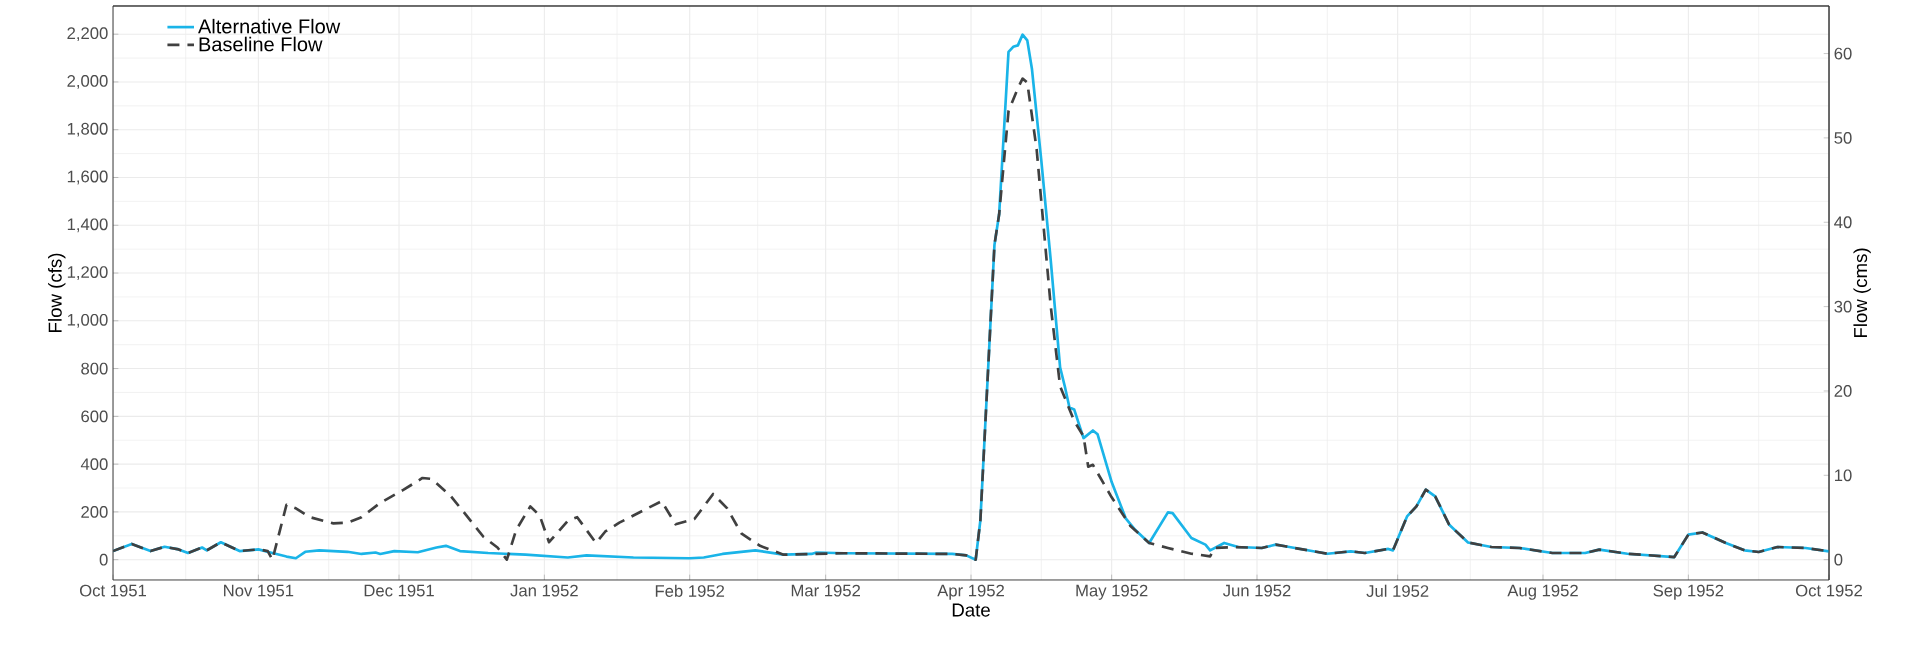 The image size is (1930, 645). What do you see at coordinates (1843, 391) in the screenshot?
I see `y2-tick-label: 20` at bounding box center [1843, 391].